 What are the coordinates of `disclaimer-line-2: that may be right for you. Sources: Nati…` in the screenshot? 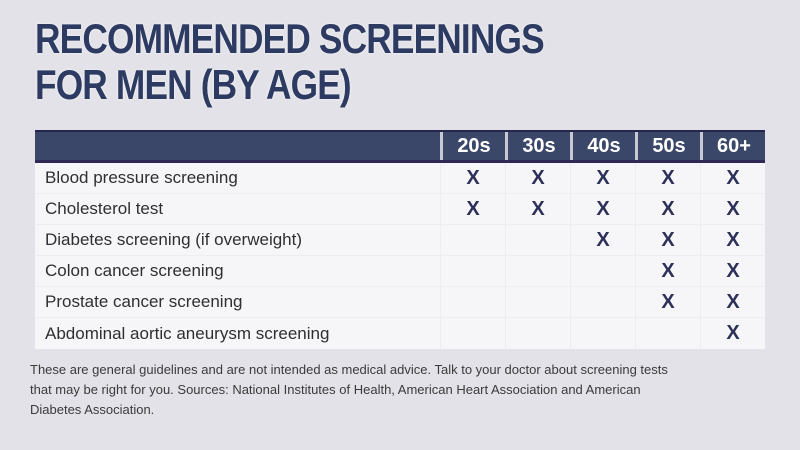 It's located at (335, 389).